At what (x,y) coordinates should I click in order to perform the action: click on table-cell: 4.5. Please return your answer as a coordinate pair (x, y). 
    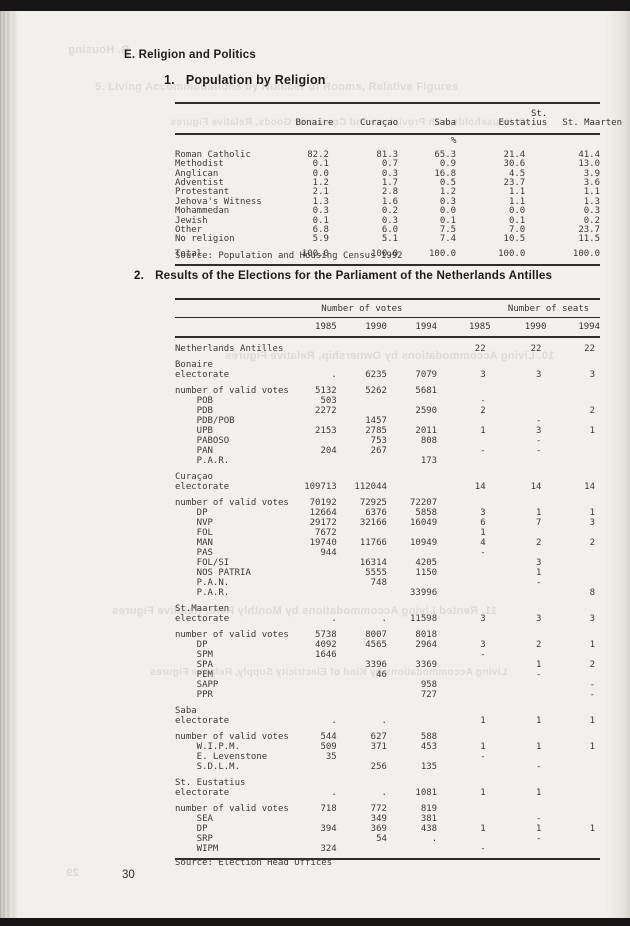
    Looking at the image, I should click on (517, 173).